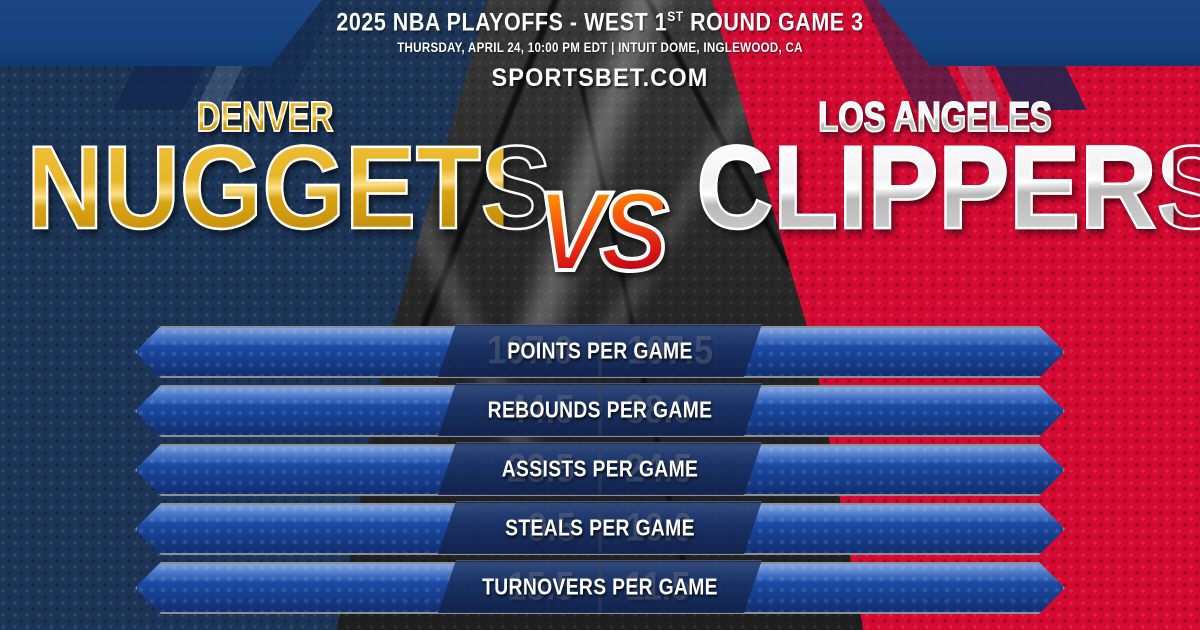  I want to click on stat-label: REBOUNDS PER GAME, so click(600, 409).